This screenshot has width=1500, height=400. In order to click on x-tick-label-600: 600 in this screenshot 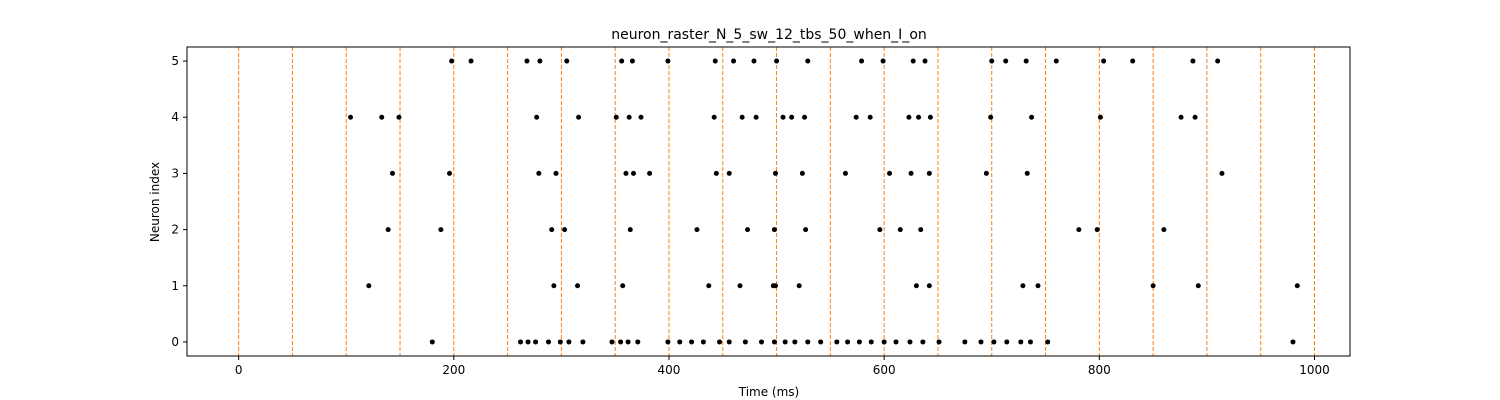, I will do `click(884, 370)`.